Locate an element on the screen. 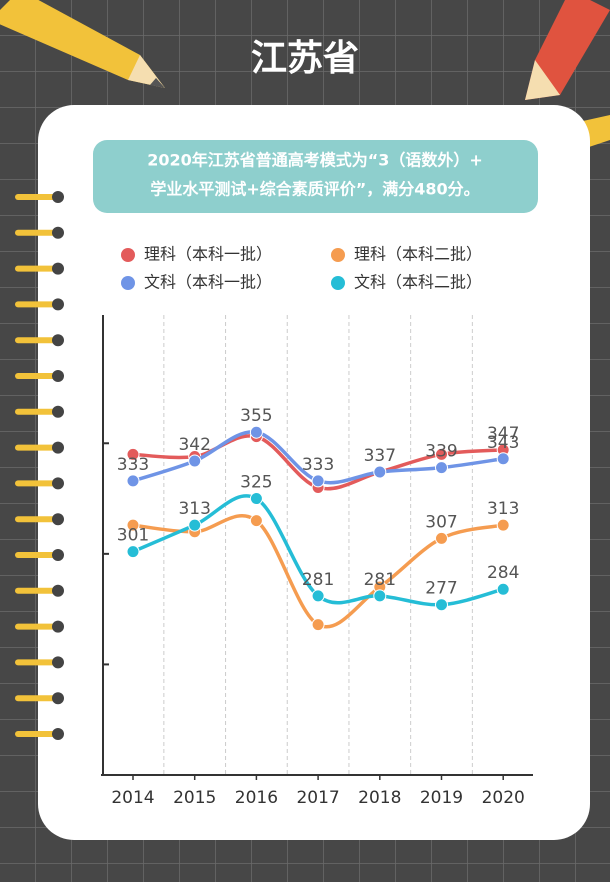  spiral-rings is located at coordinates (39, 465).